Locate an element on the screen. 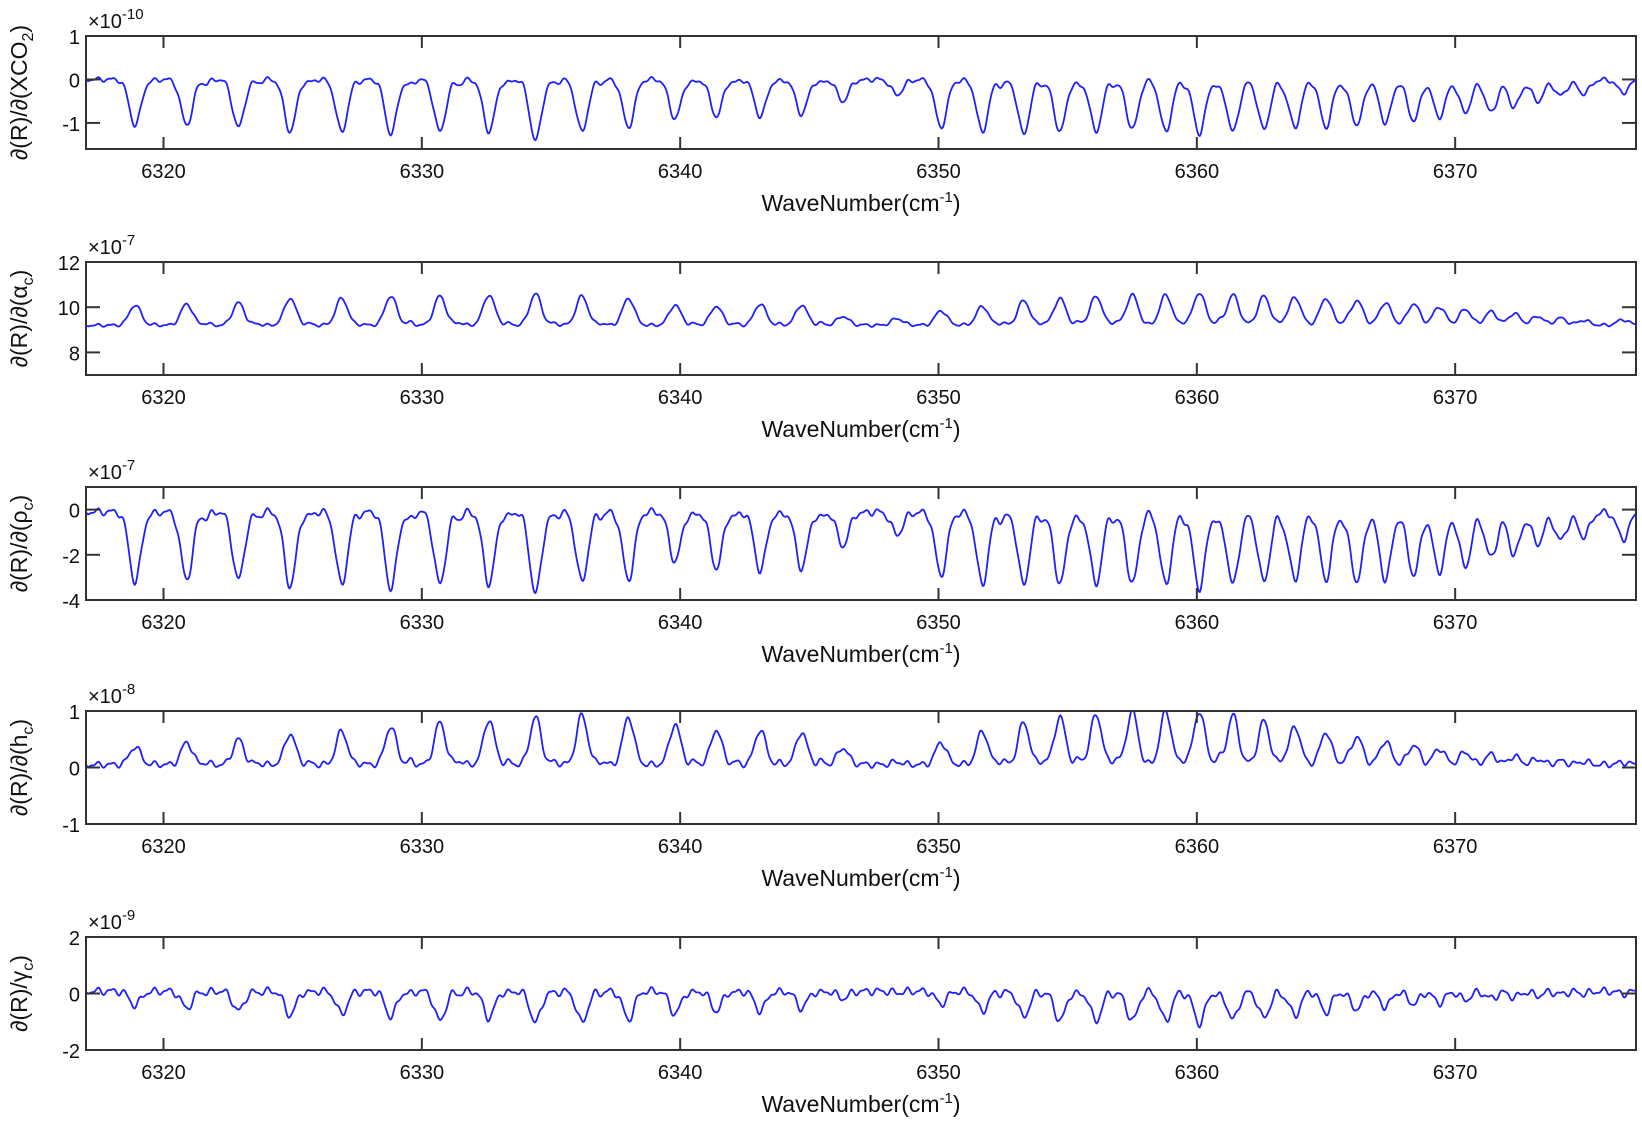 This screenshot has width=1642, height=1128. y-exponent-label: ×10⁻¹⁰ is located at coordinates (116, 19).